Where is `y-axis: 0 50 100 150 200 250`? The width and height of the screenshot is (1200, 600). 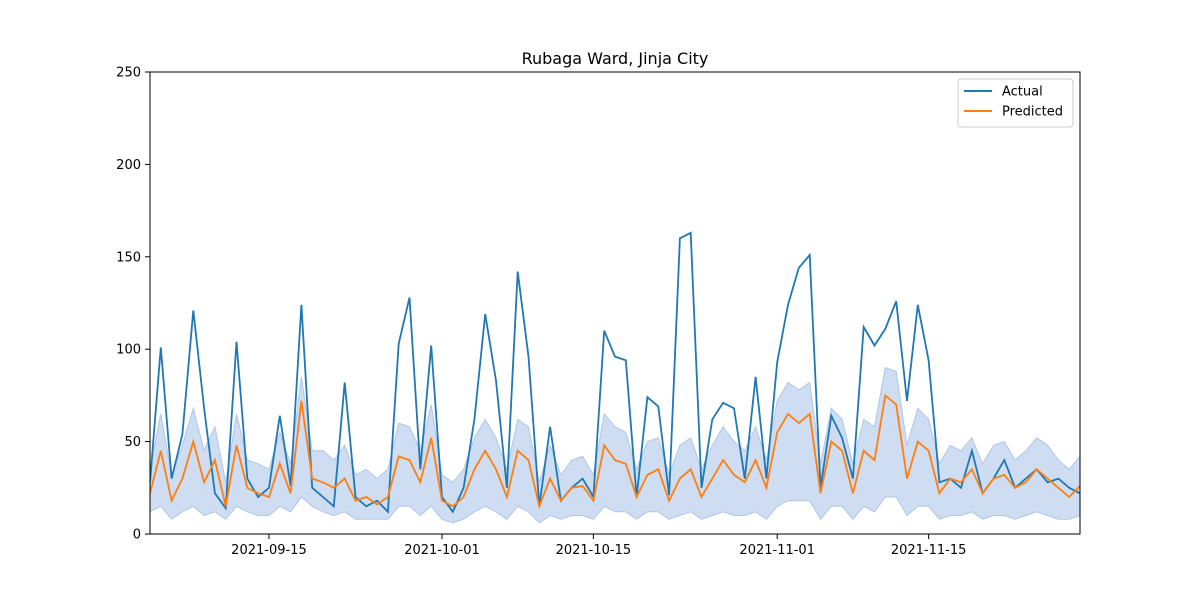
y-axis: 0 50 100 150 200 250 is located at coordinates (133, 304).